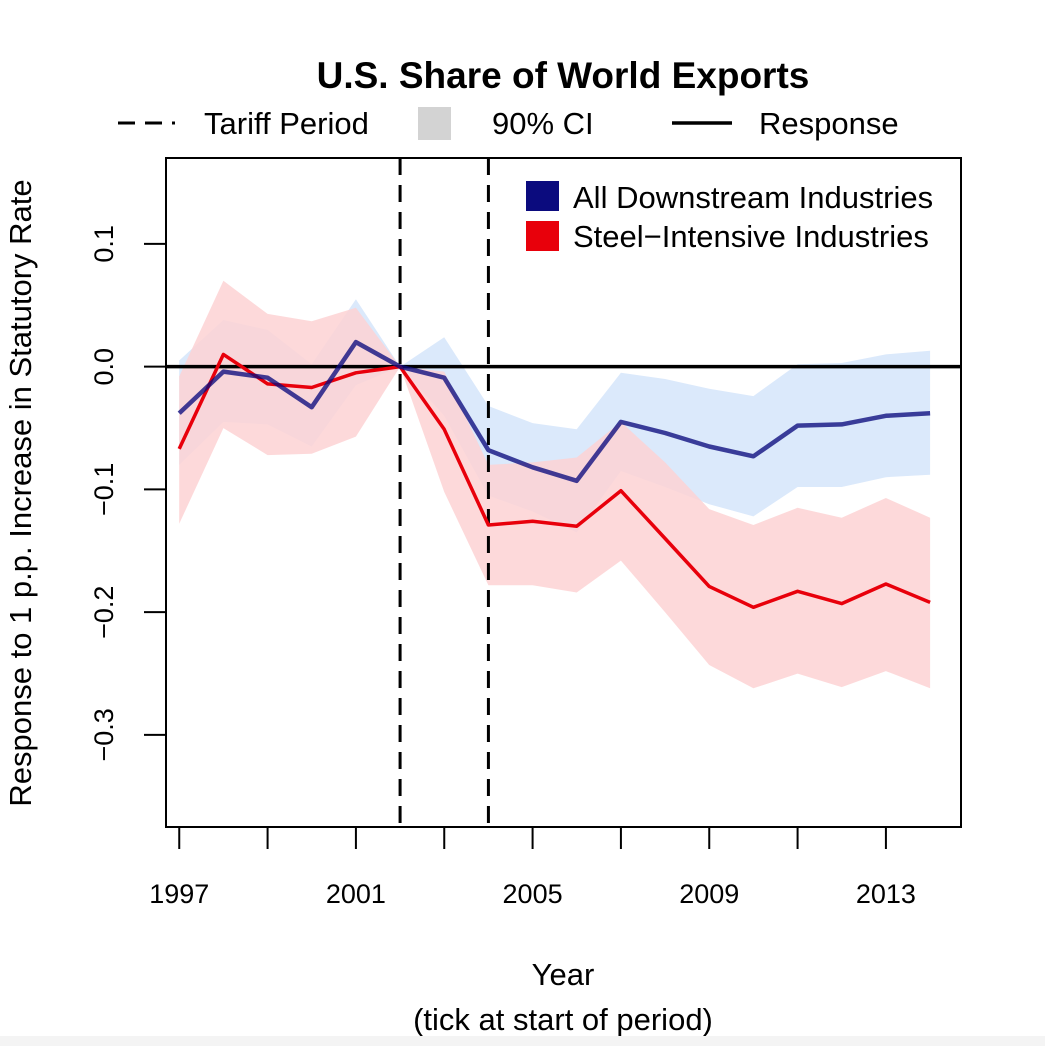 The image size is (1045, 1046). What do you see at coordinates (886, 894) in the screenshot?
I see `x-tick-label-2013: 2013` at bounding box center [886, 894].